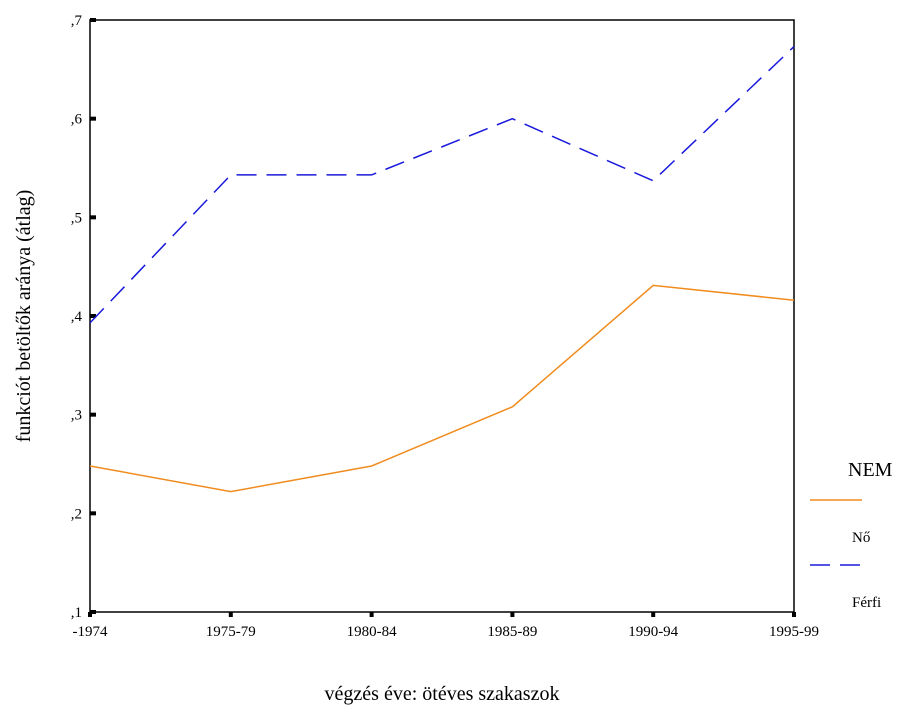  Describe the element at coordinates (231, 632) in the screenshot. I see `x-tick-label: 1975-79` at that location.